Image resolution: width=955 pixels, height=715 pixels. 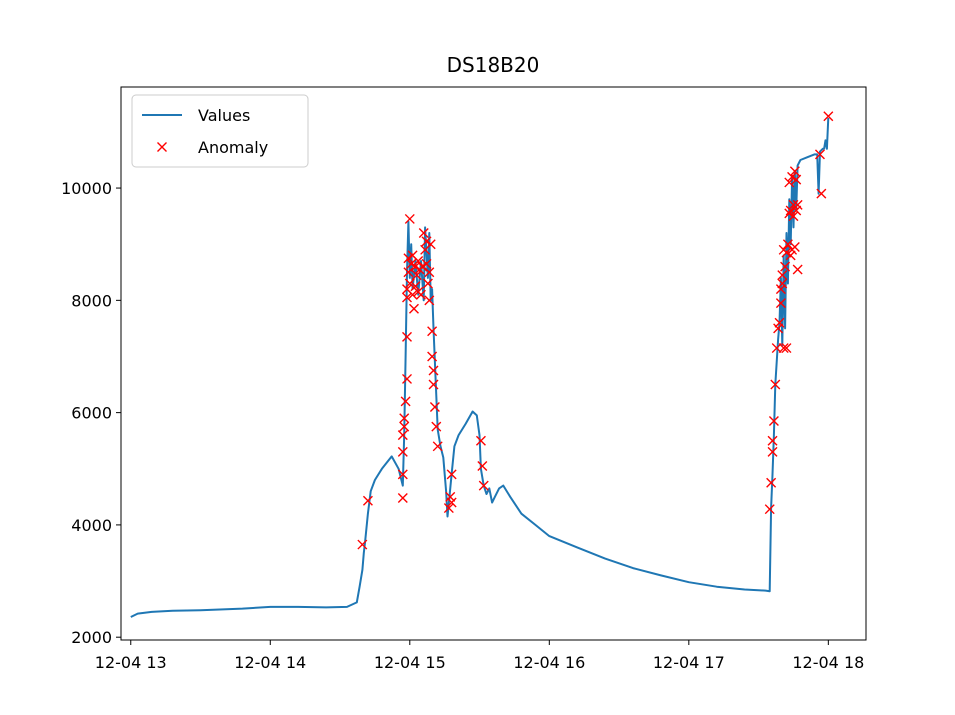 What do you see at coordinates (91, 525) in the screenshot?
I see `y-tick-label: 4000` at bounding box center [91, 525].